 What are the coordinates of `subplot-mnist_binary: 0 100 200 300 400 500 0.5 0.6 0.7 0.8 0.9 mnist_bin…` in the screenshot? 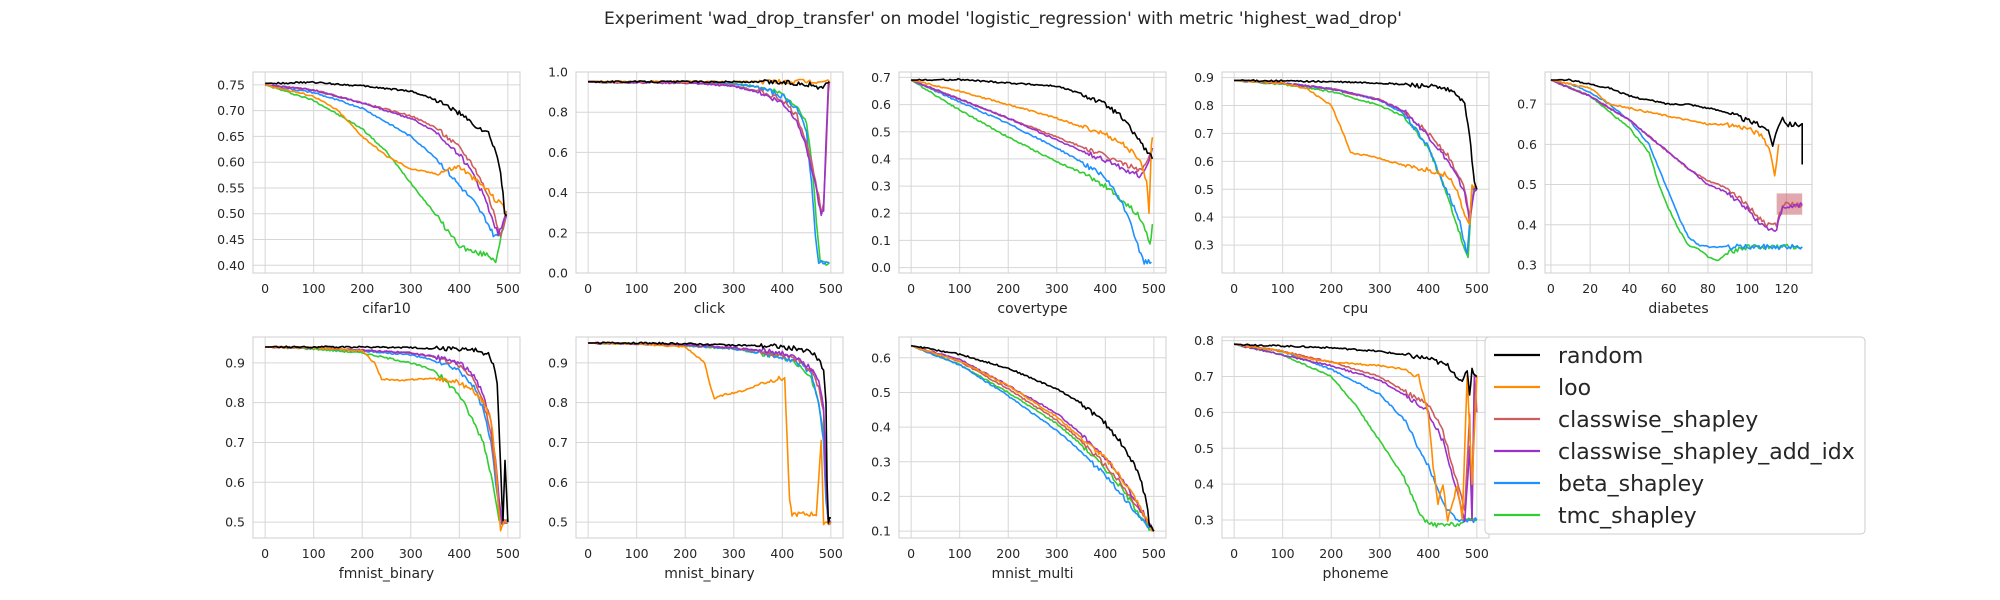 It's located at (696, 459).